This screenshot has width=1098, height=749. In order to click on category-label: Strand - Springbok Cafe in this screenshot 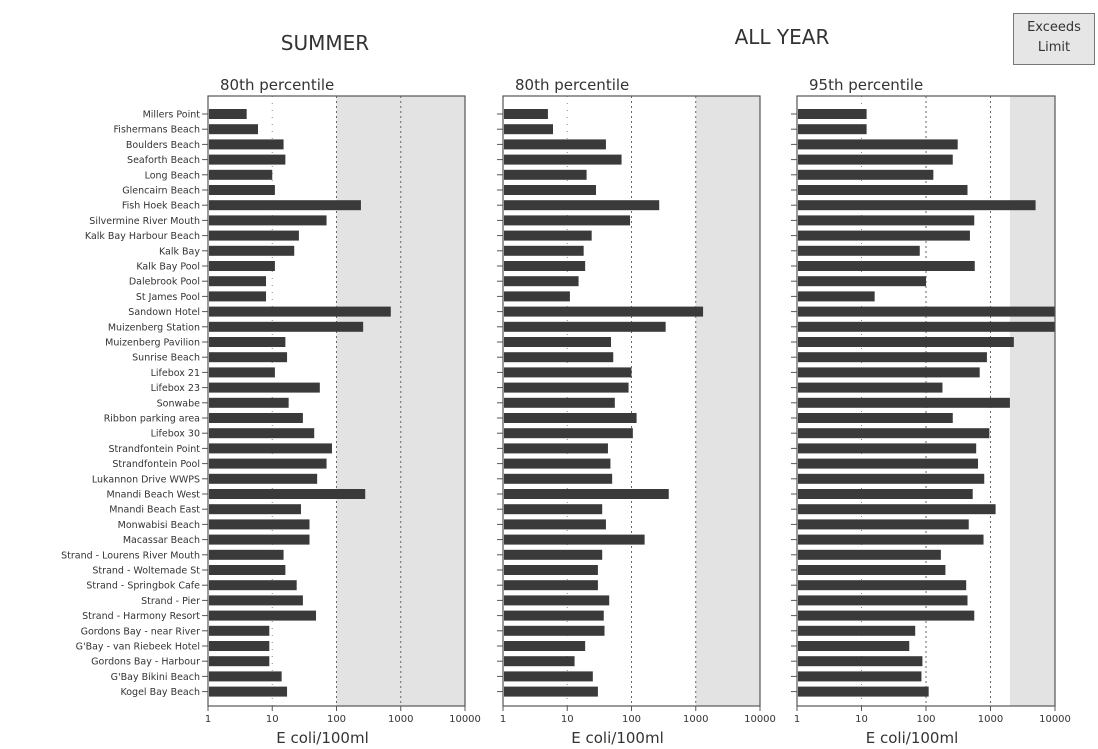, I will do `click(143, 586)`.